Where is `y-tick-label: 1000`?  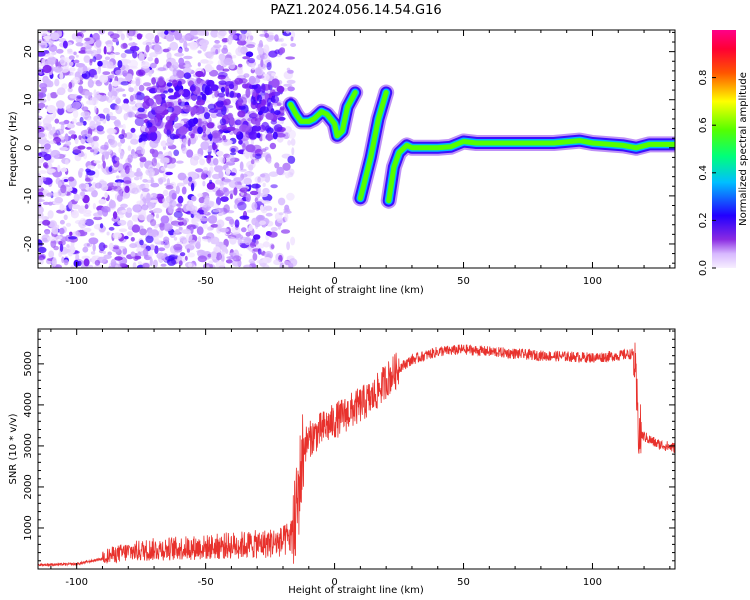 y-tick-label: 1000 is located at coordinates (28, 527).